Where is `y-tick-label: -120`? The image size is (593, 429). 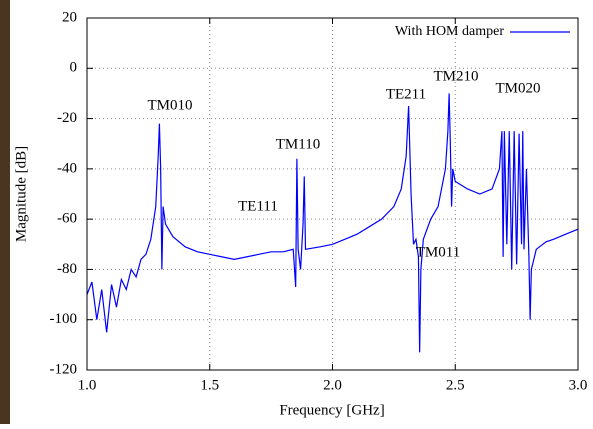 y-tick-label: -120 is located at coordinates (64, 369).